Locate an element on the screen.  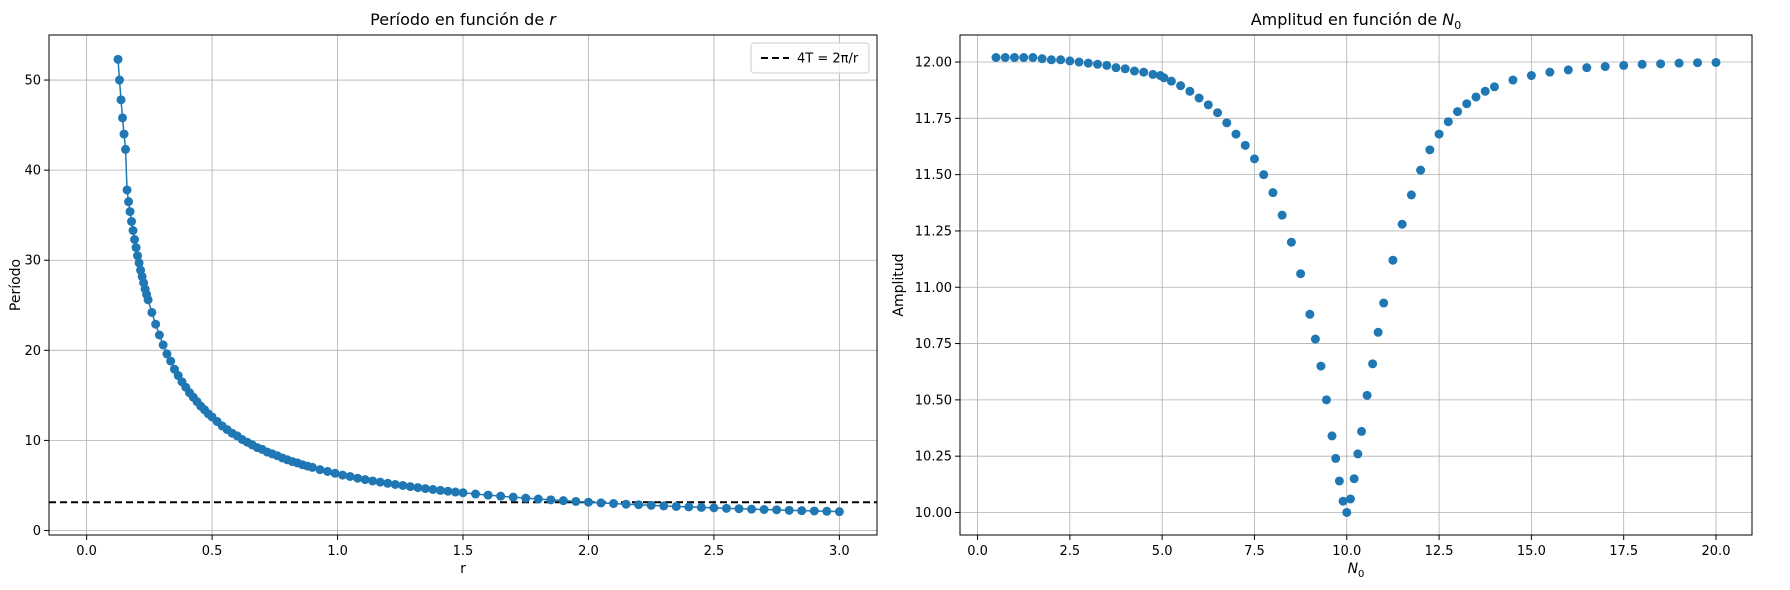
period-chart-y-ticks: 0 10 20 30 40 50 is located at coordinates (36, 306).